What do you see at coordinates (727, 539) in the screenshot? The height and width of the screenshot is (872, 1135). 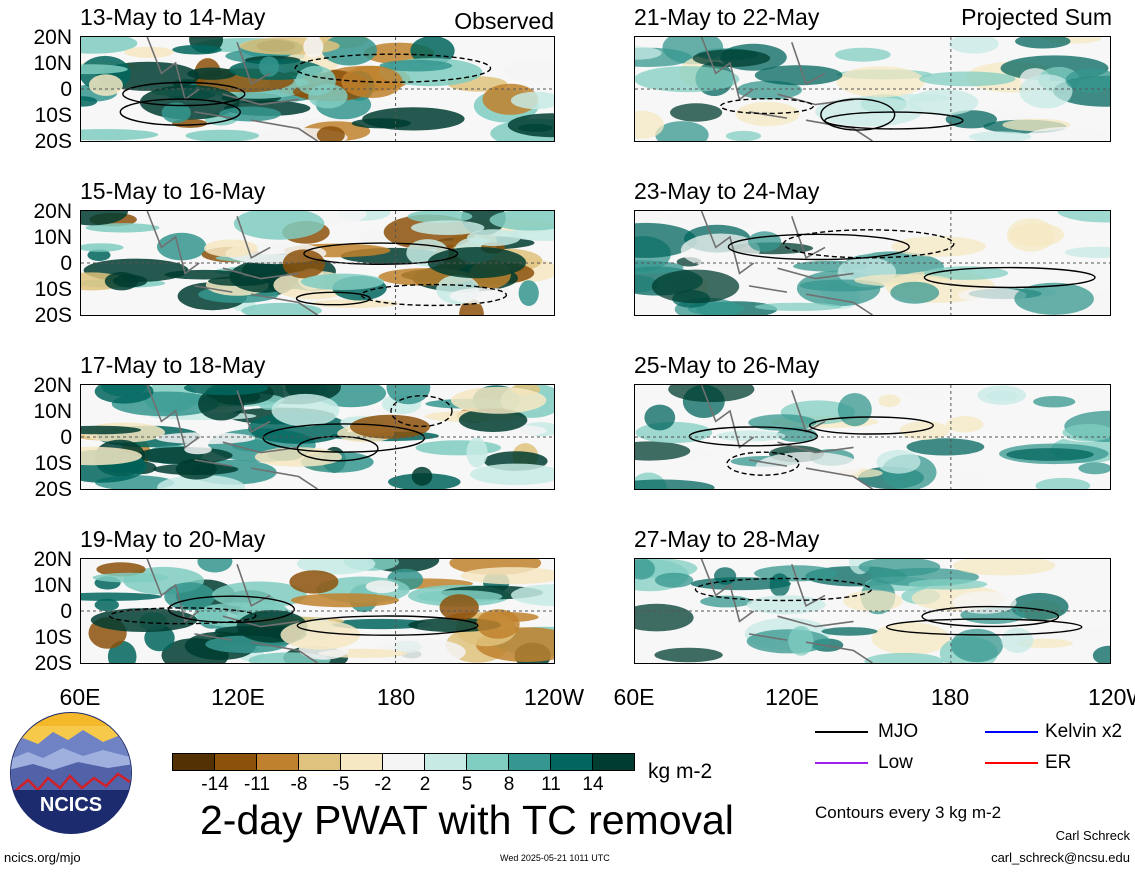 I see `panel-title: 27-May to 28-May` at bounding box center [727, 539].